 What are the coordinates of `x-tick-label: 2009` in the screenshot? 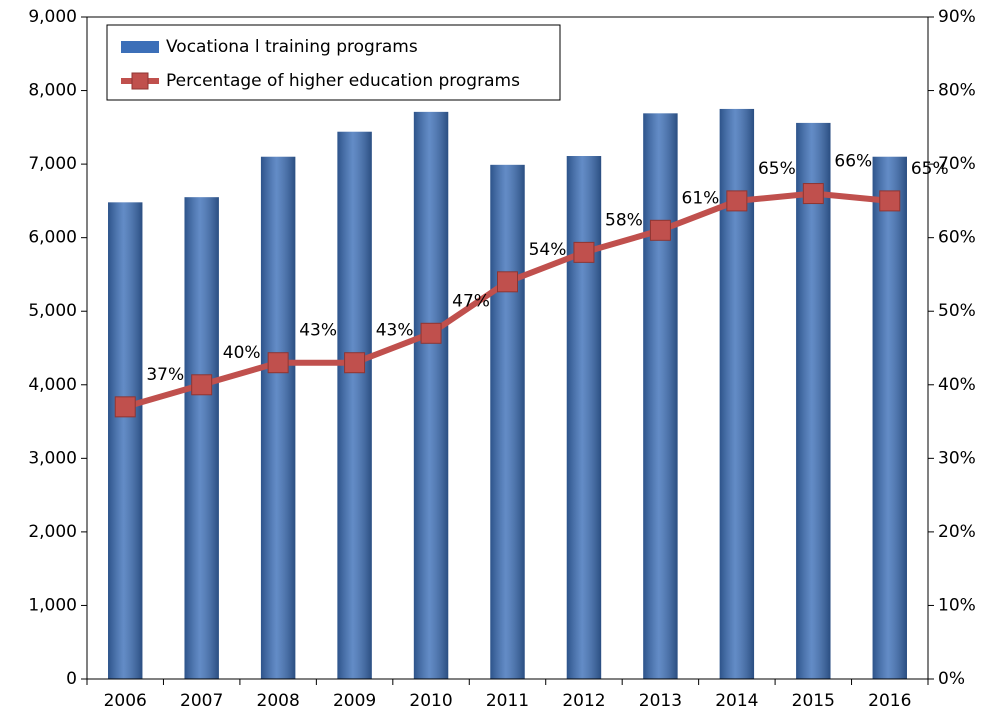 It's located at (354, 701).